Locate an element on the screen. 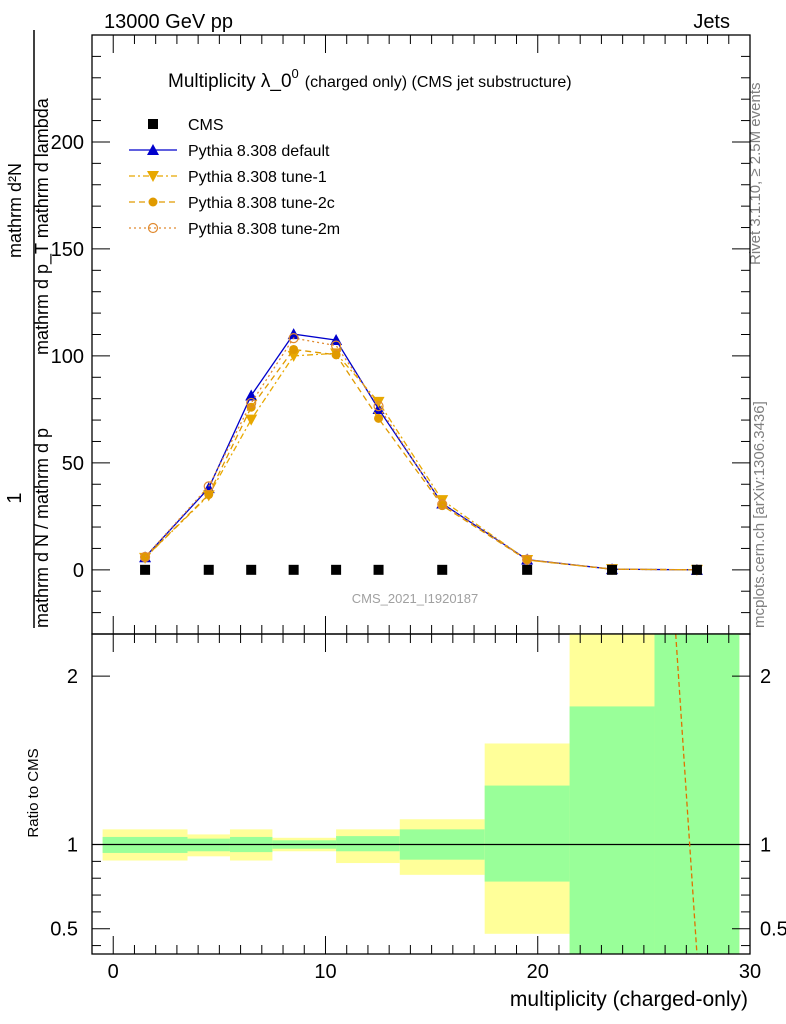  analysis-watermark: CMS_2021_I1920187 is located at coordinates (415, 598).